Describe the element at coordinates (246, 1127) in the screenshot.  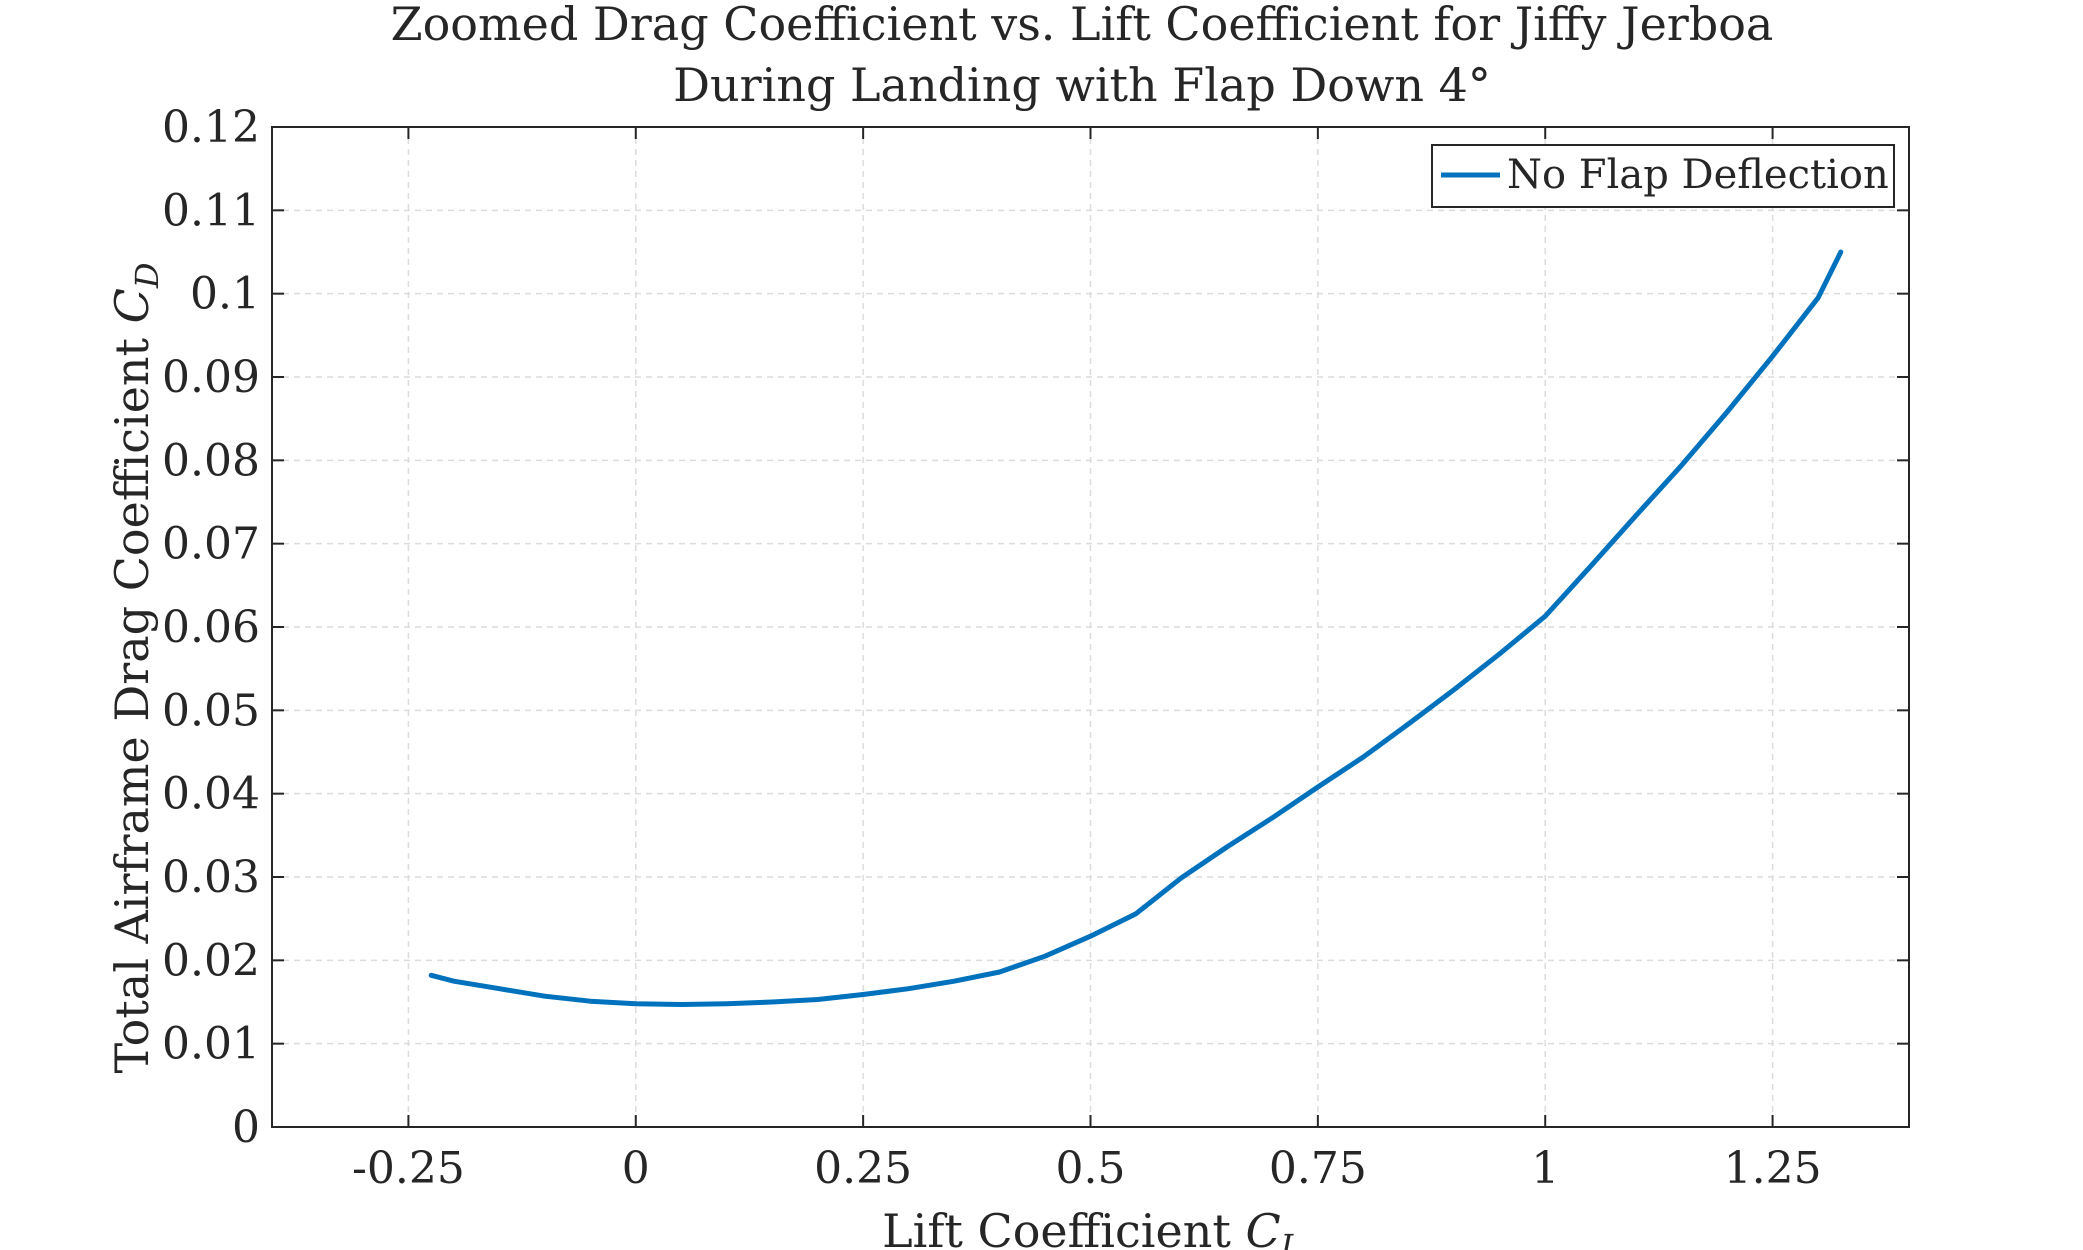
I see `y-tick-label: 0` at that location.